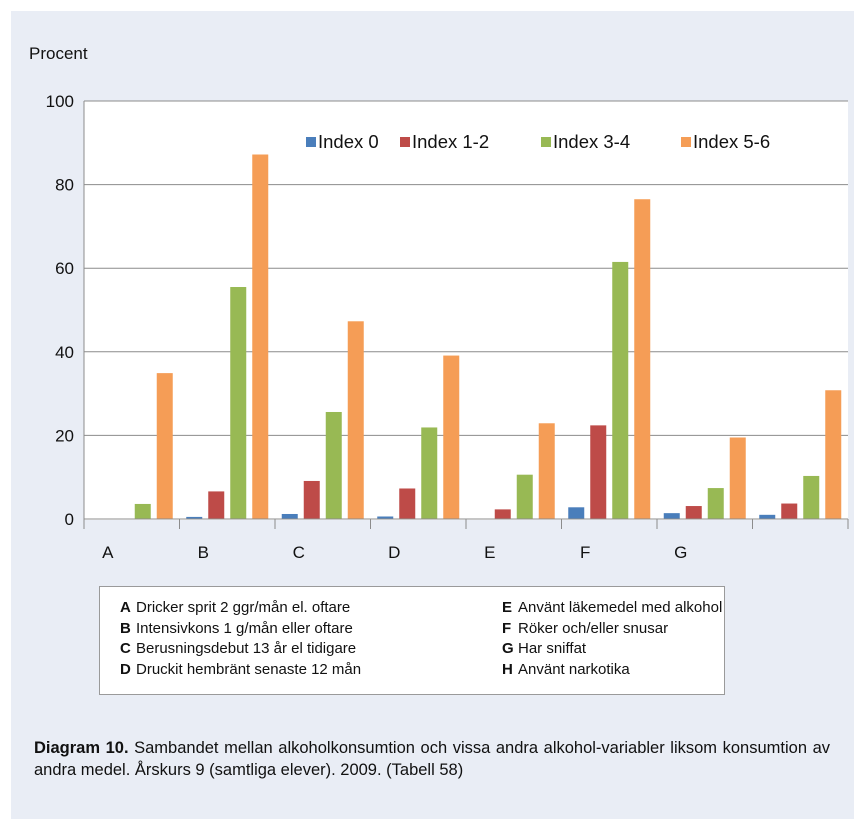 Image resolution: width=865 pixels, height=829 pixels. Describe the element at coordinates (502, 514) in the screenshot. I see `bar-index-1-2-E` at that location.